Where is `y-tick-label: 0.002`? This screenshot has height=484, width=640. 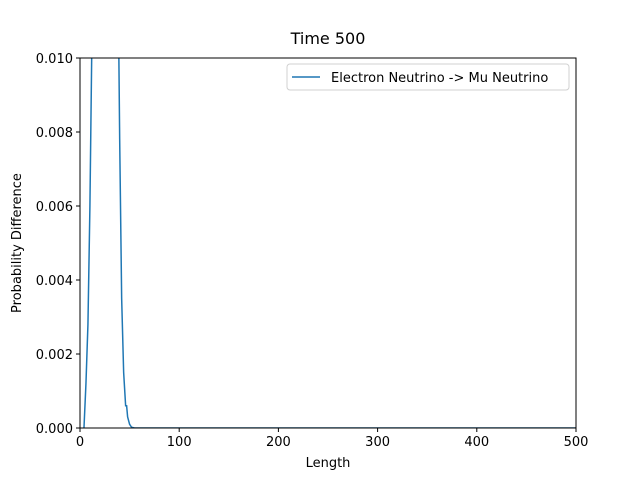
y-tick-label: 0.002 is located at coordinates (54, 355).